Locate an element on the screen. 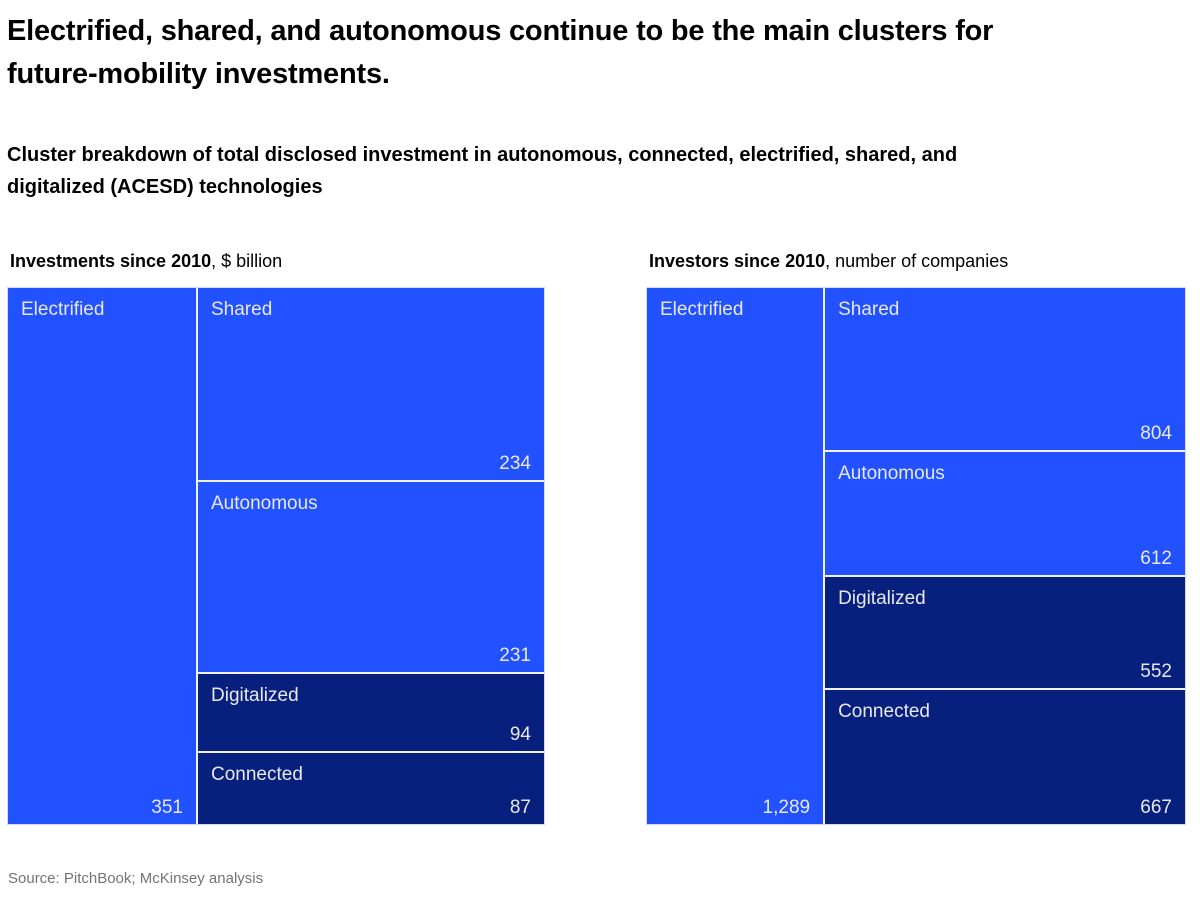 The width and height of the screenshot is (1200, 910). treemap-cell-electrified: Electrified 351 is located at coordinates (102, 556).